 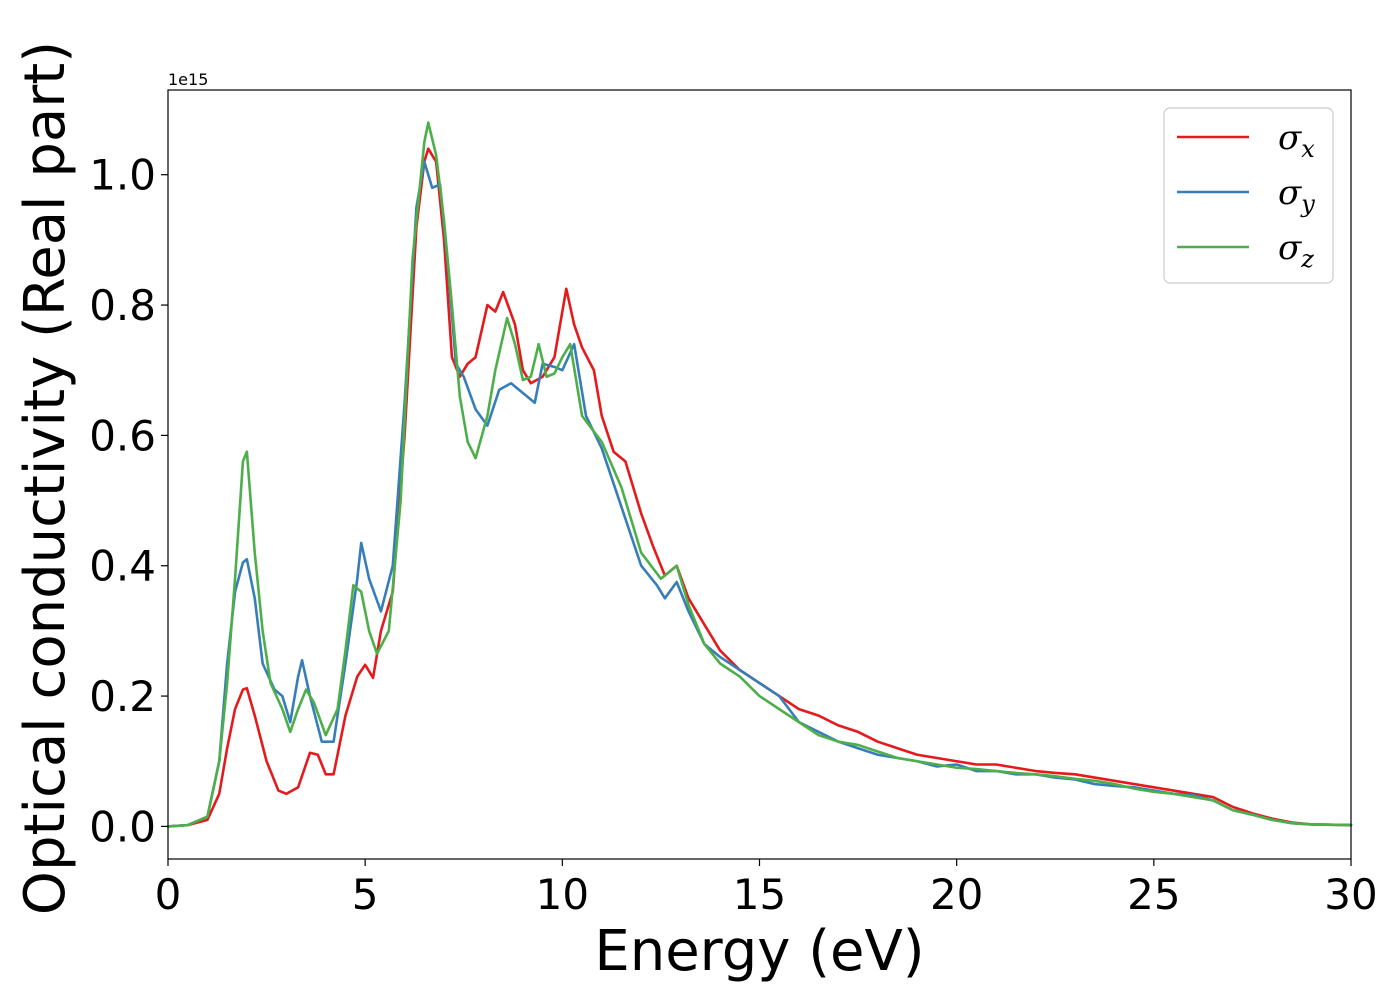 I want to click on y-tick-label: 0.0, so click(x=122, y=826).